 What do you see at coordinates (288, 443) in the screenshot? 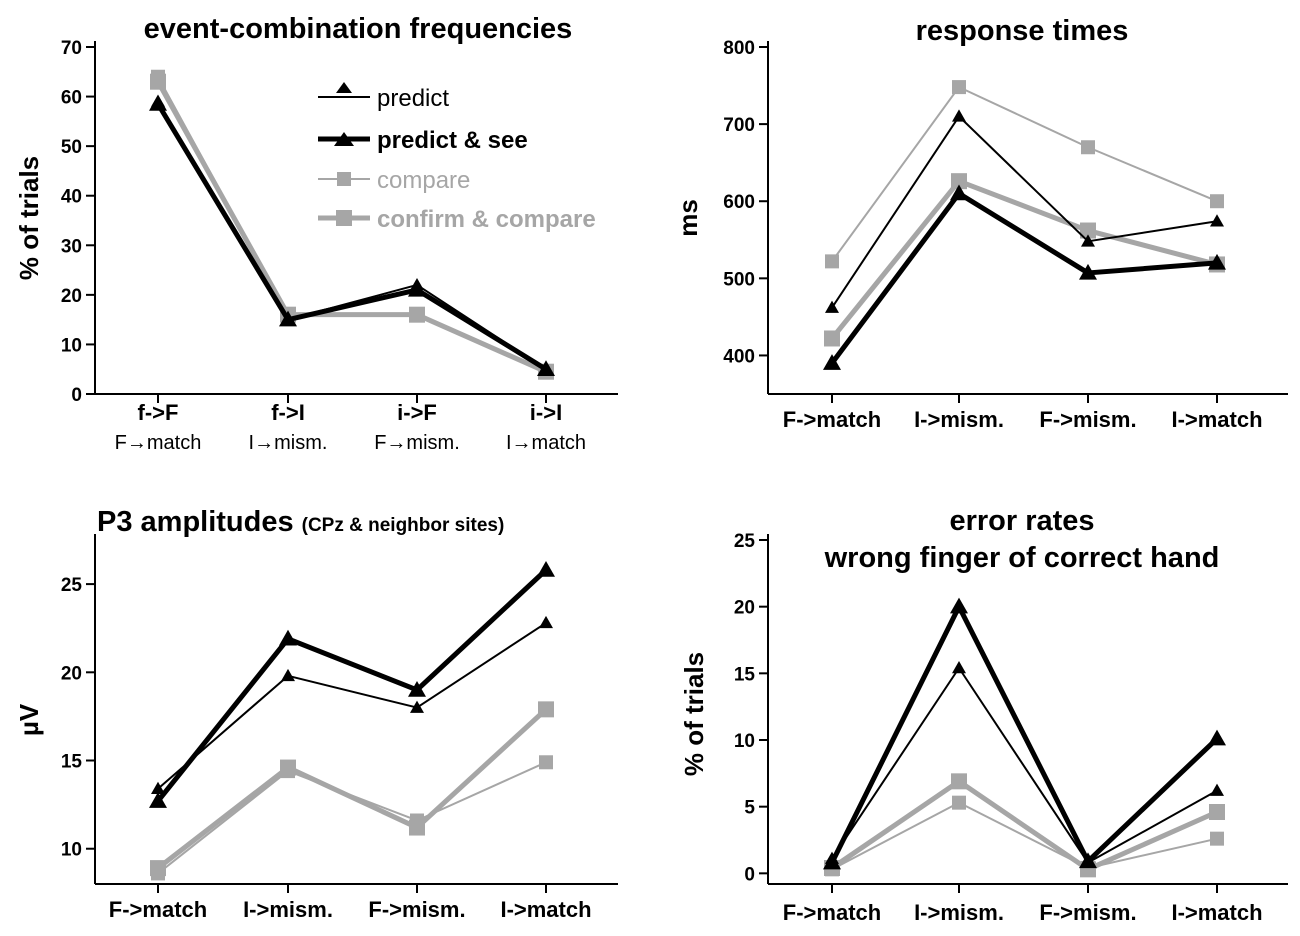
I see `x-tick-label-secondary: I→mism.` at bounding box center [288, 443].